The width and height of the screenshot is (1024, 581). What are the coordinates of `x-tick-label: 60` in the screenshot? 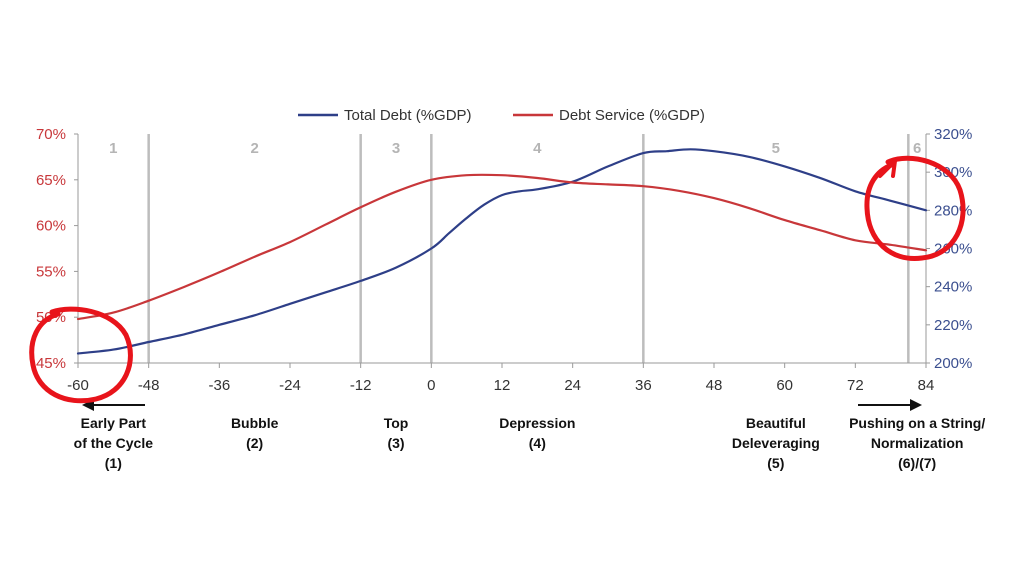 It's located at (784, 385).